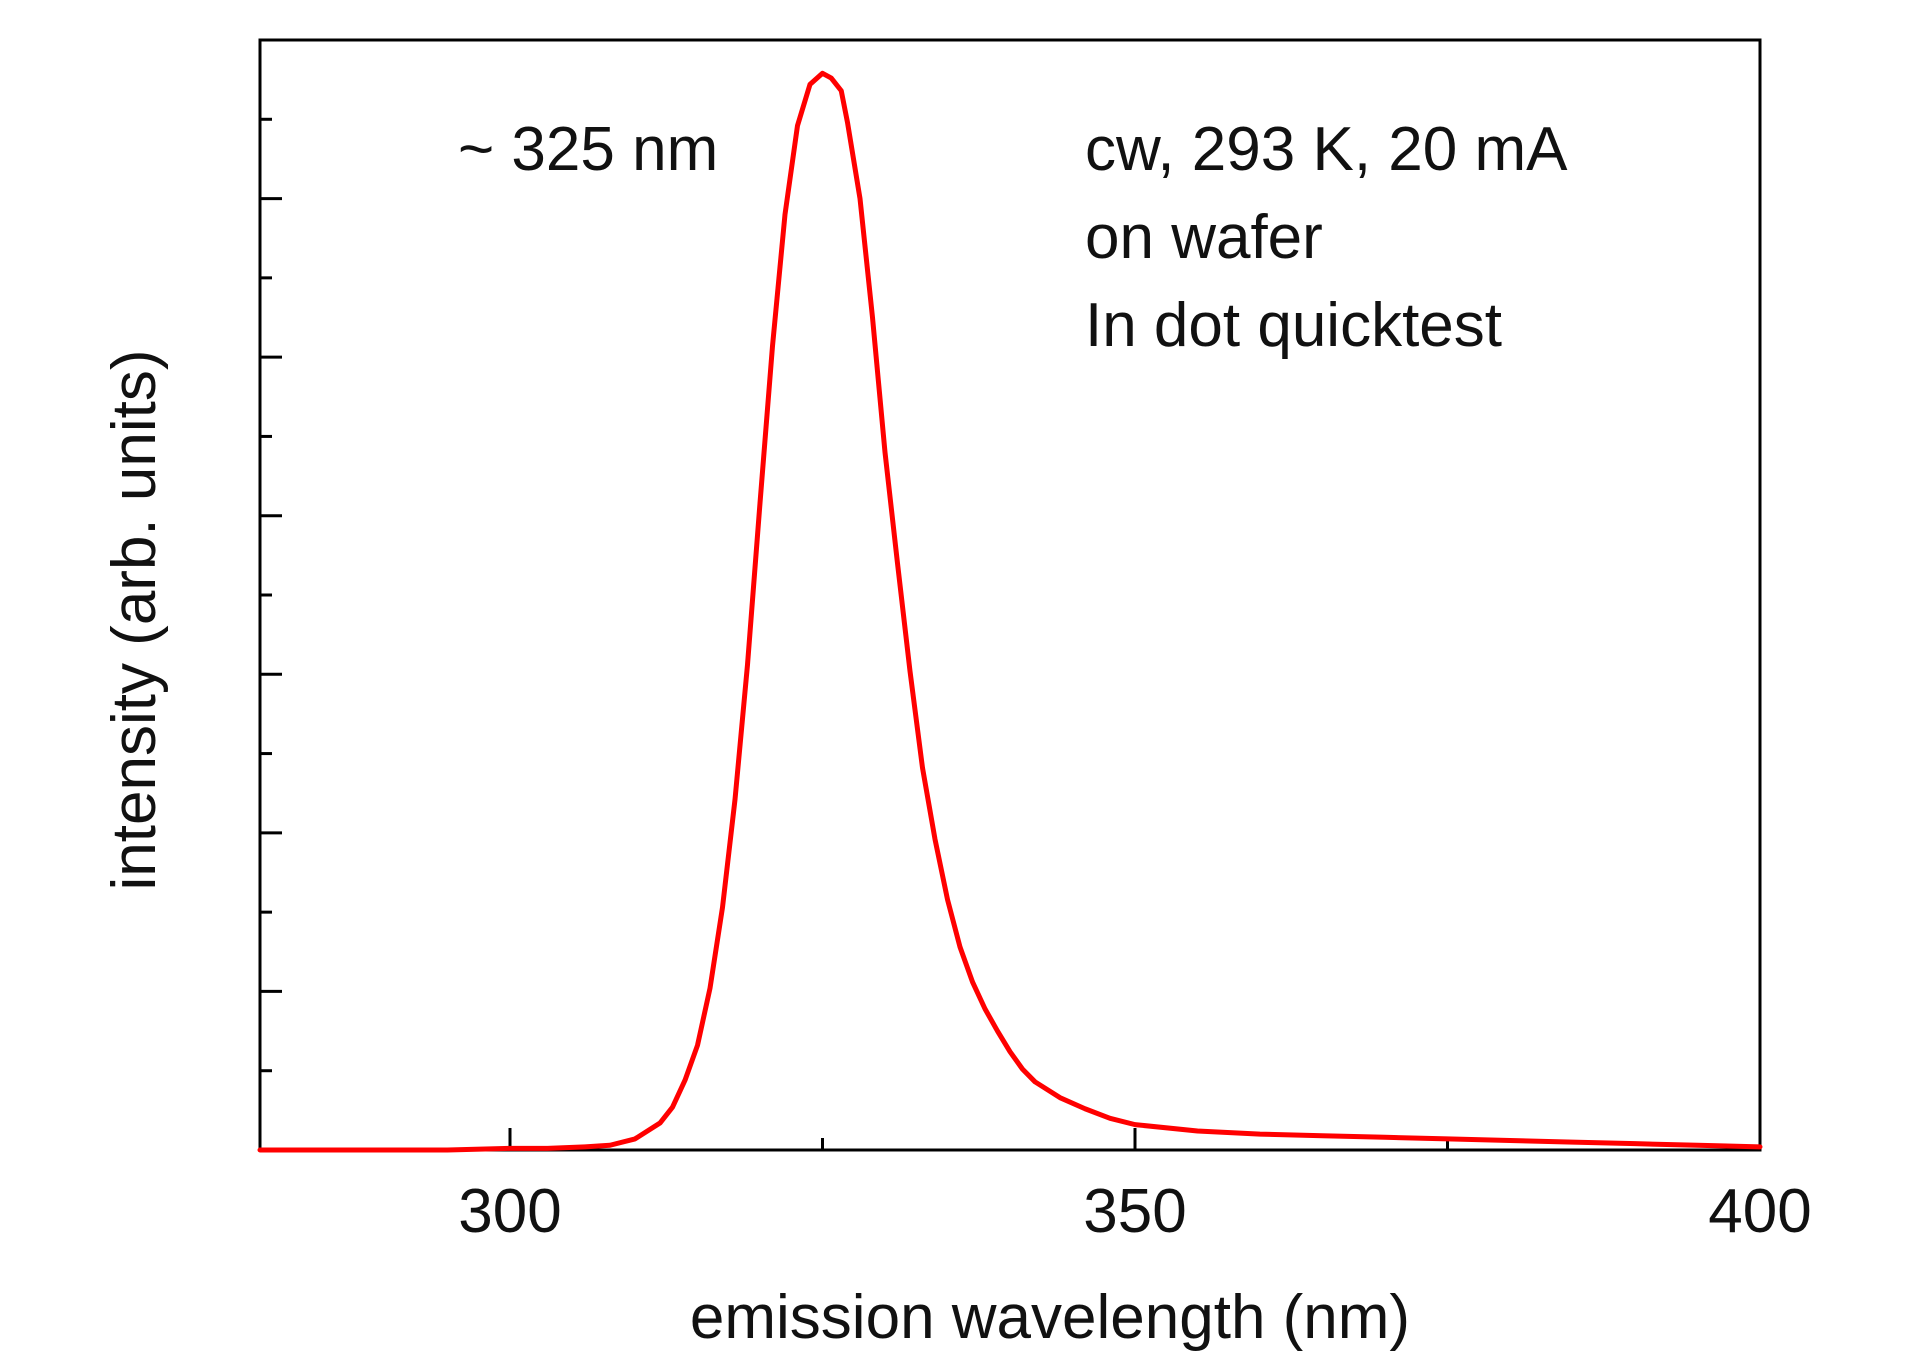 The height and width of the screenshot is (1357, 1920). Describe the element at coordinates (1293, 325) in the screenshot. I see `test-method-annotation: In dot quicktest` at that location.